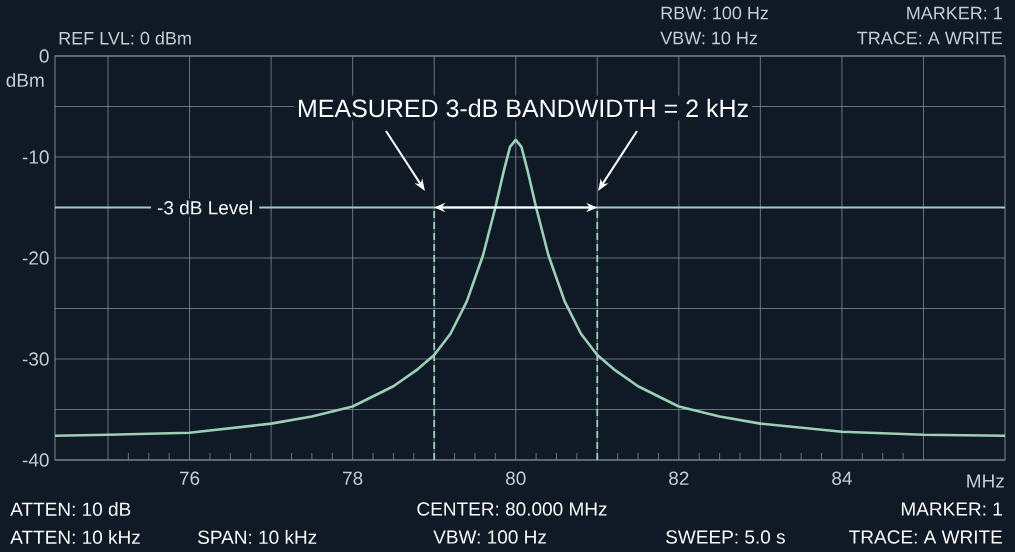  What do you see at coordinates (489, 537) in the screenshot?
I see `text: VBW: 100 Hz` at bounding box center [489, 537].